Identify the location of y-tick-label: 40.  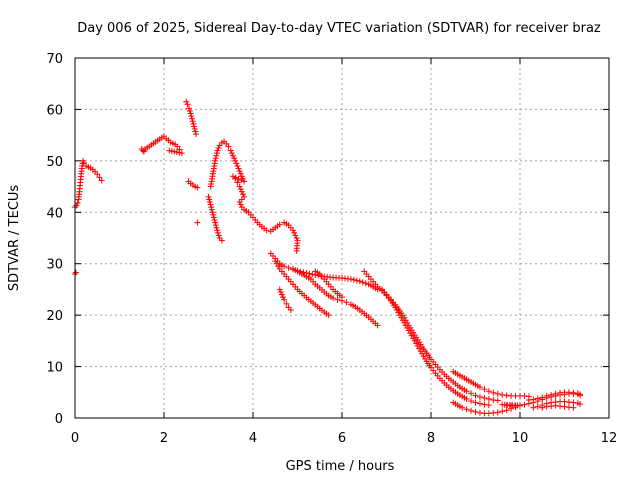
(54, 213).